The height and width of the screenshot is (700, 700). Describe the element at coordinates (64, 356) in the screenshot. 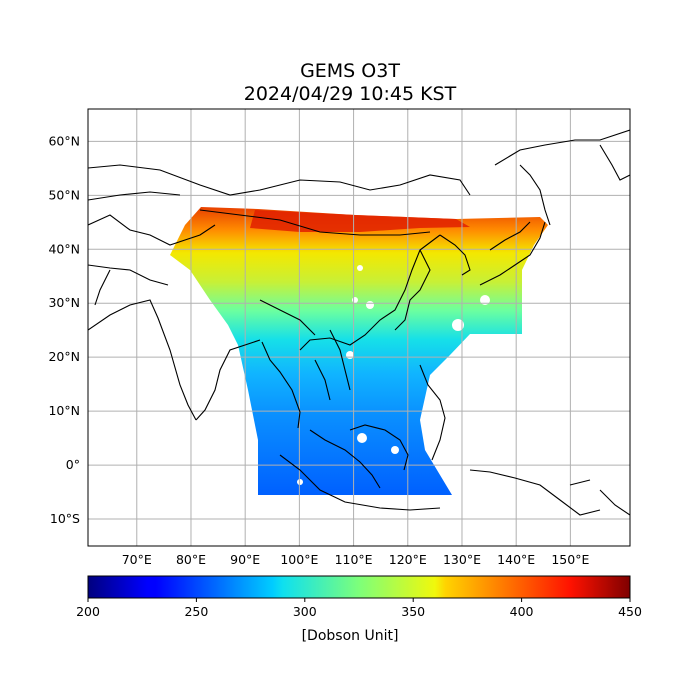

I see `latitude-tick-label: 20°N` at that location.